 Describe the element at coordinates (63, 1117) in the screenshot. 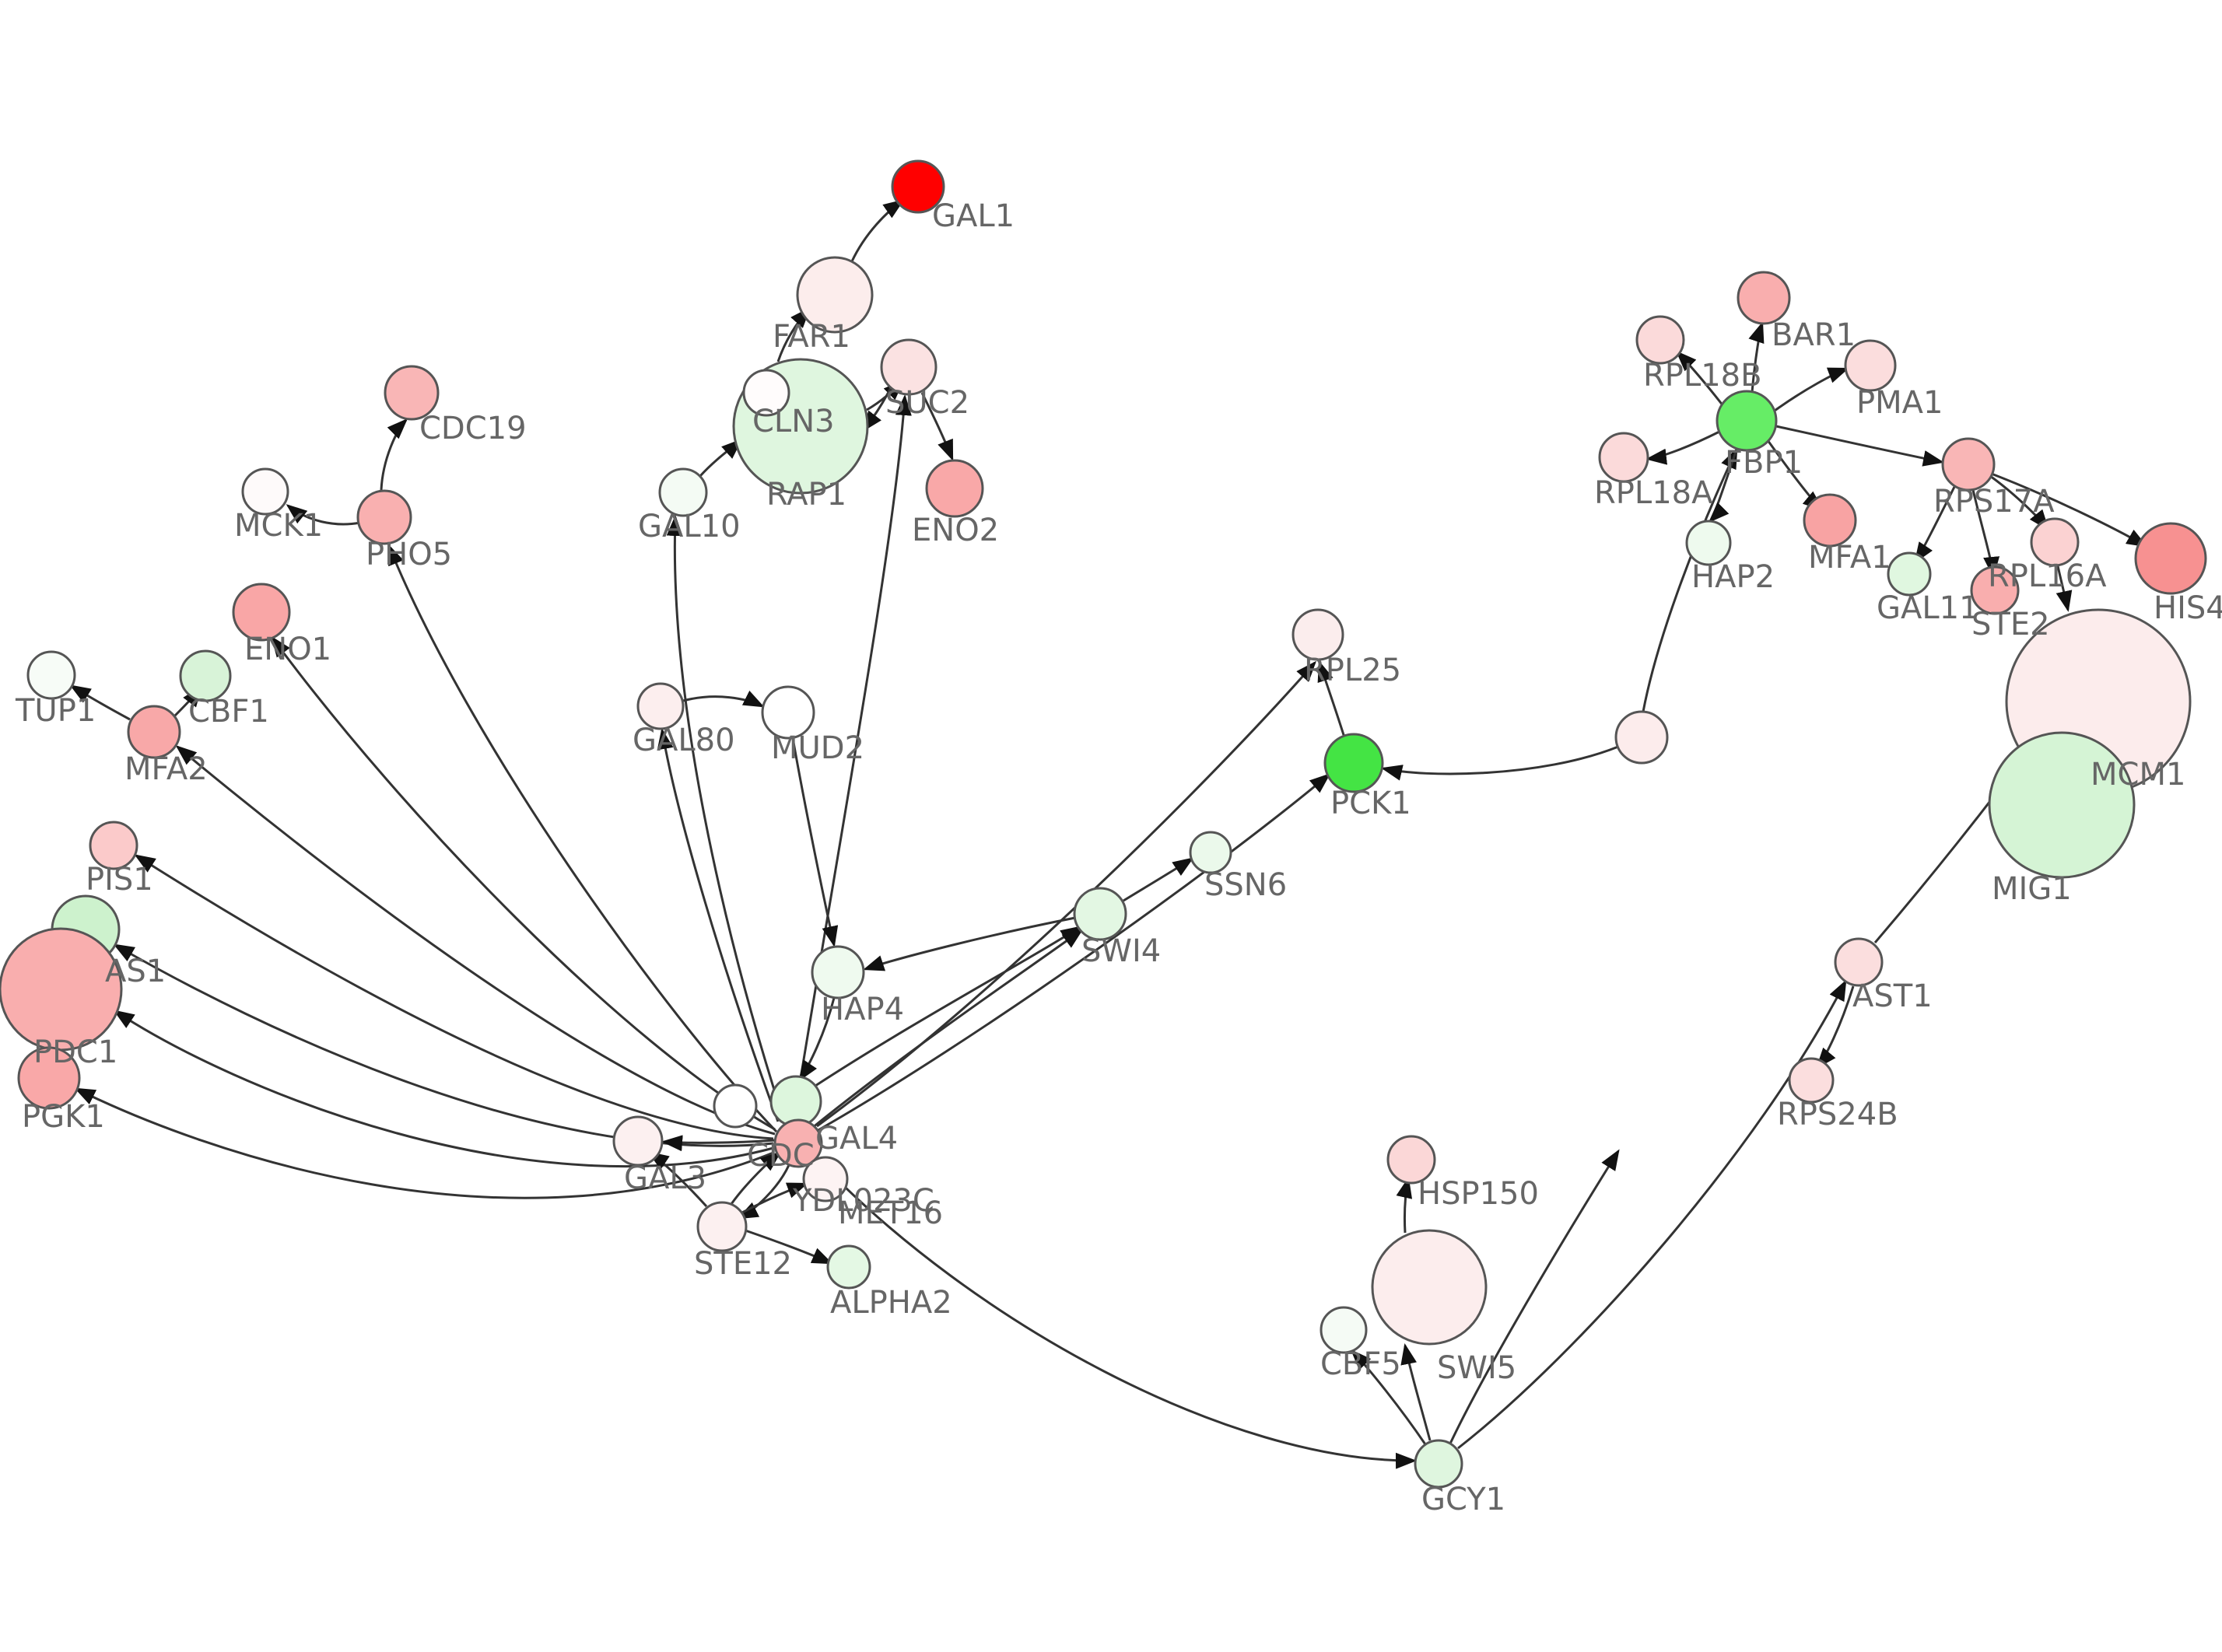

I see `node-label-PGK1: PGK1` at that location.